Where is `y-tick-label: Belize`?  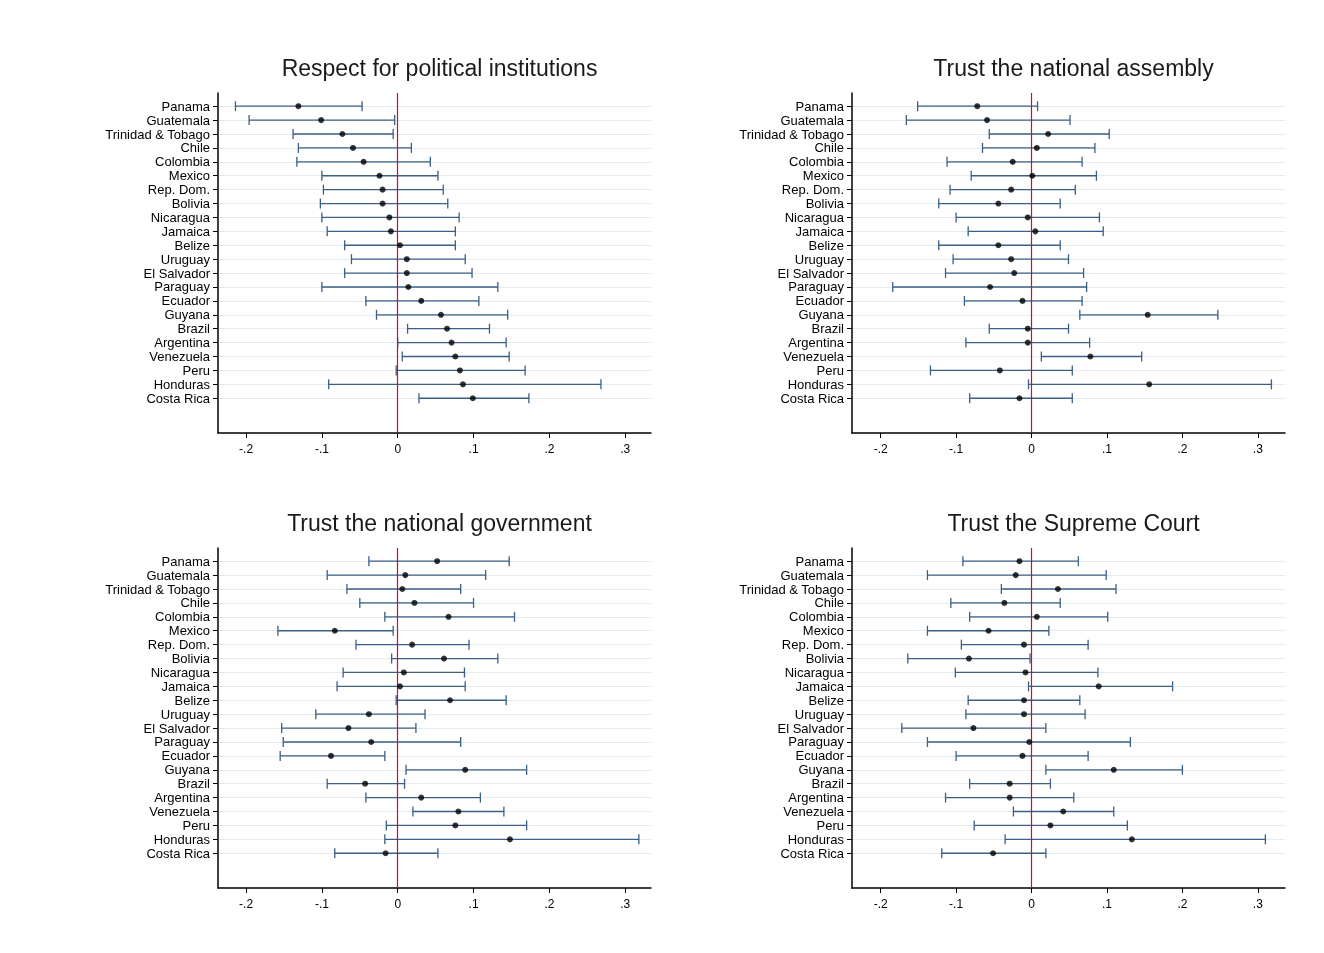
y-tick-label: Belize is located at coordinates (192, 700).